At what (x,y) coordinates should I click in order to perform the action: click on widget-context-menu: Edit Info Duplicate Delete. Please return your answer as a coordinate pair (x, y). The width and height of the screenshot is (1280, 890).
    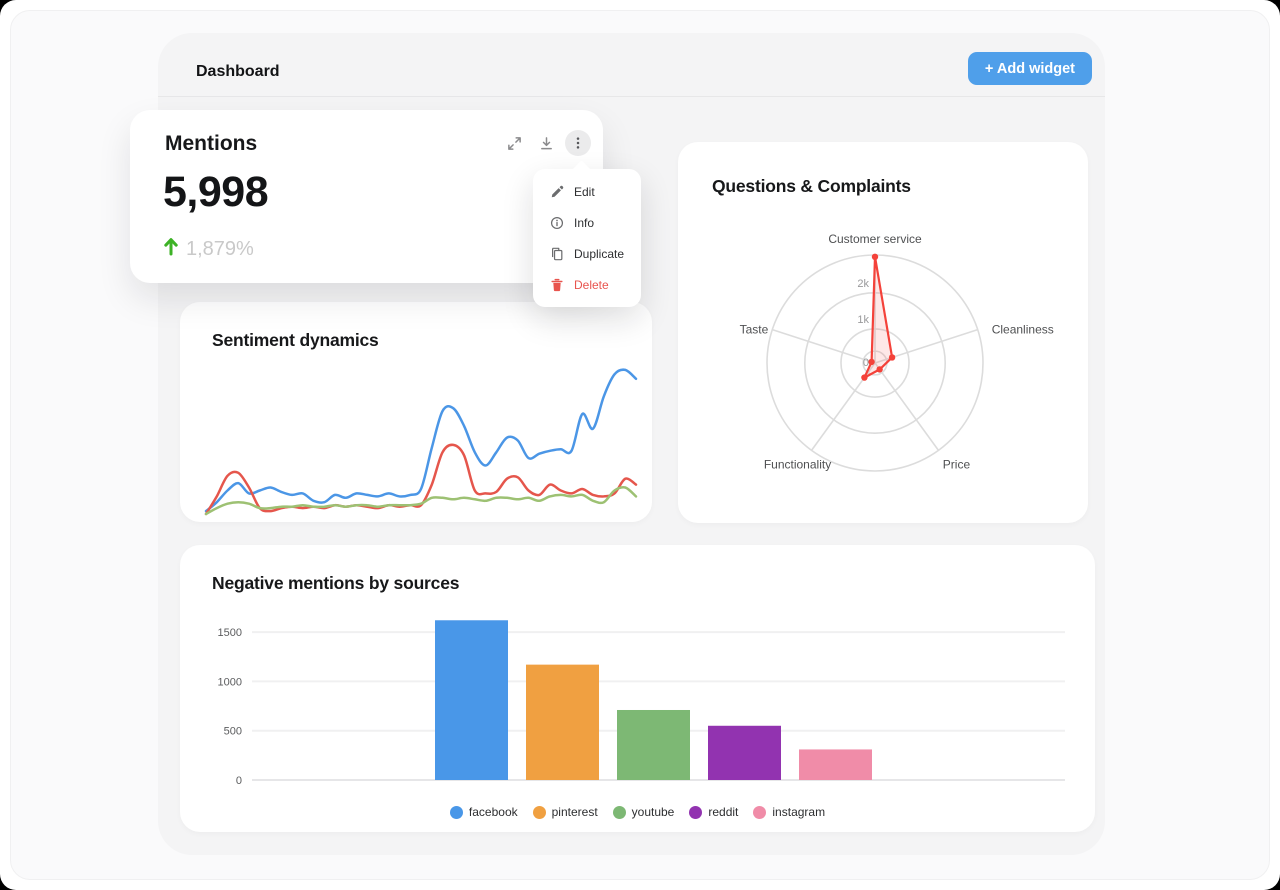
    Looking at the image, I should click on (587, 233).